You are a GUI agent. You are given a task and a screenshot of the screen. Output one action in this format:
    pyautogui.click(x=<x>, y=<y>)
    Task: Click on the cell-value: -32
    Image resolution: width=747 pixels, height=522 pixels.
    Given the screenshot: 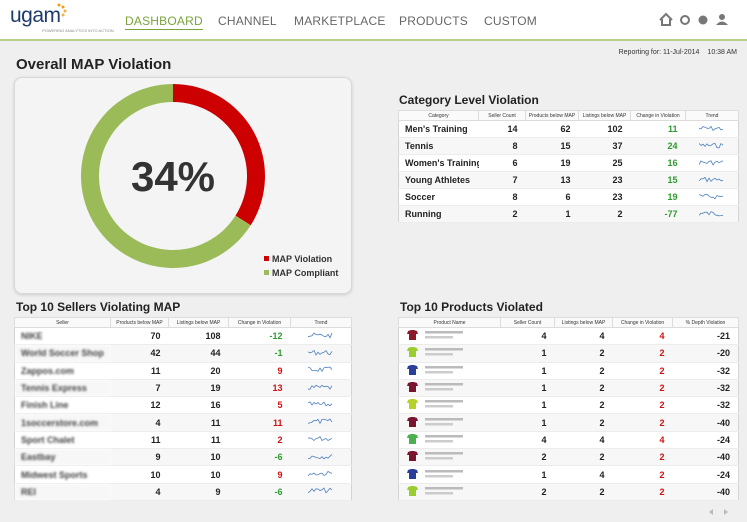 What is the action you would take?
    pyautogui.click(x=705, y=388)
    